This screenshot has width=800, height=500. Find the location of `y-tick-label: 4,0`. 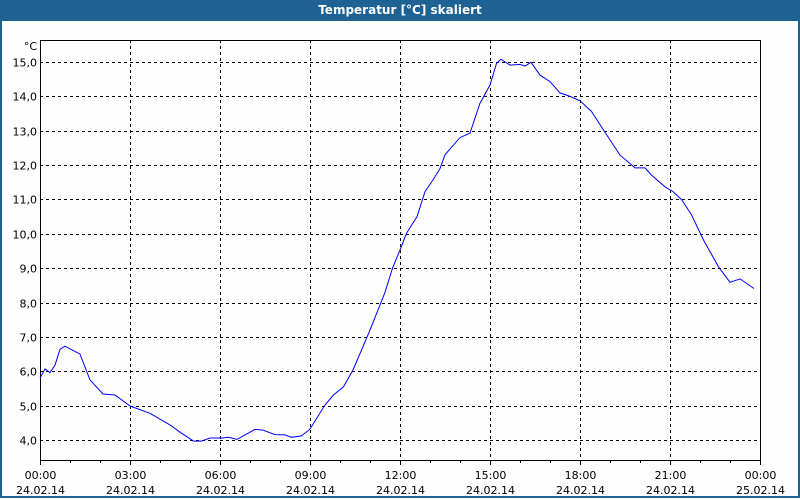

y-tick-label: 4,0 is located at coordinates (29, 441).